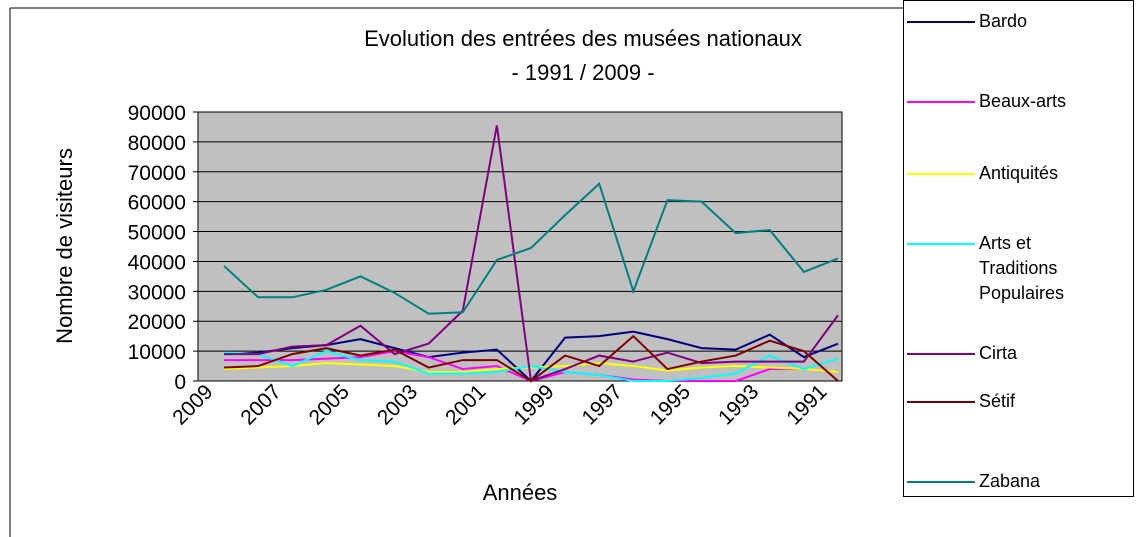 This screenshot has height=537, width=1139. Describe the element at coordinates (157, 113) in the screenshot. I see `y-tick-label: 90000` at that location.